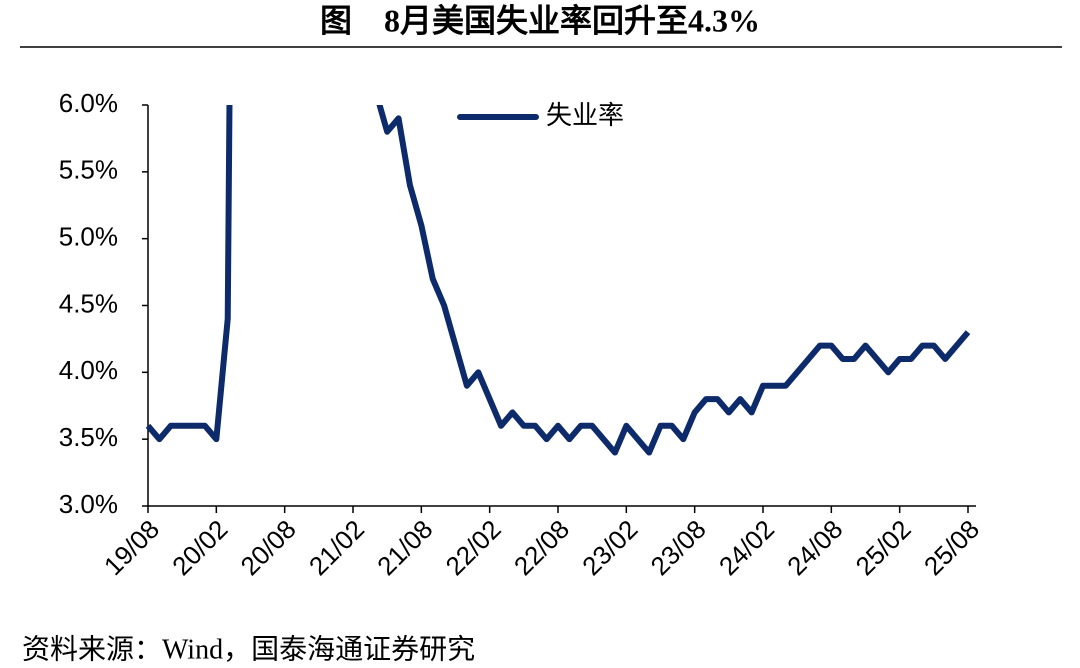  Describe the element at coordinates (336, 547) in the screenshot. I see `x-tick-label: 21/02` at that location.